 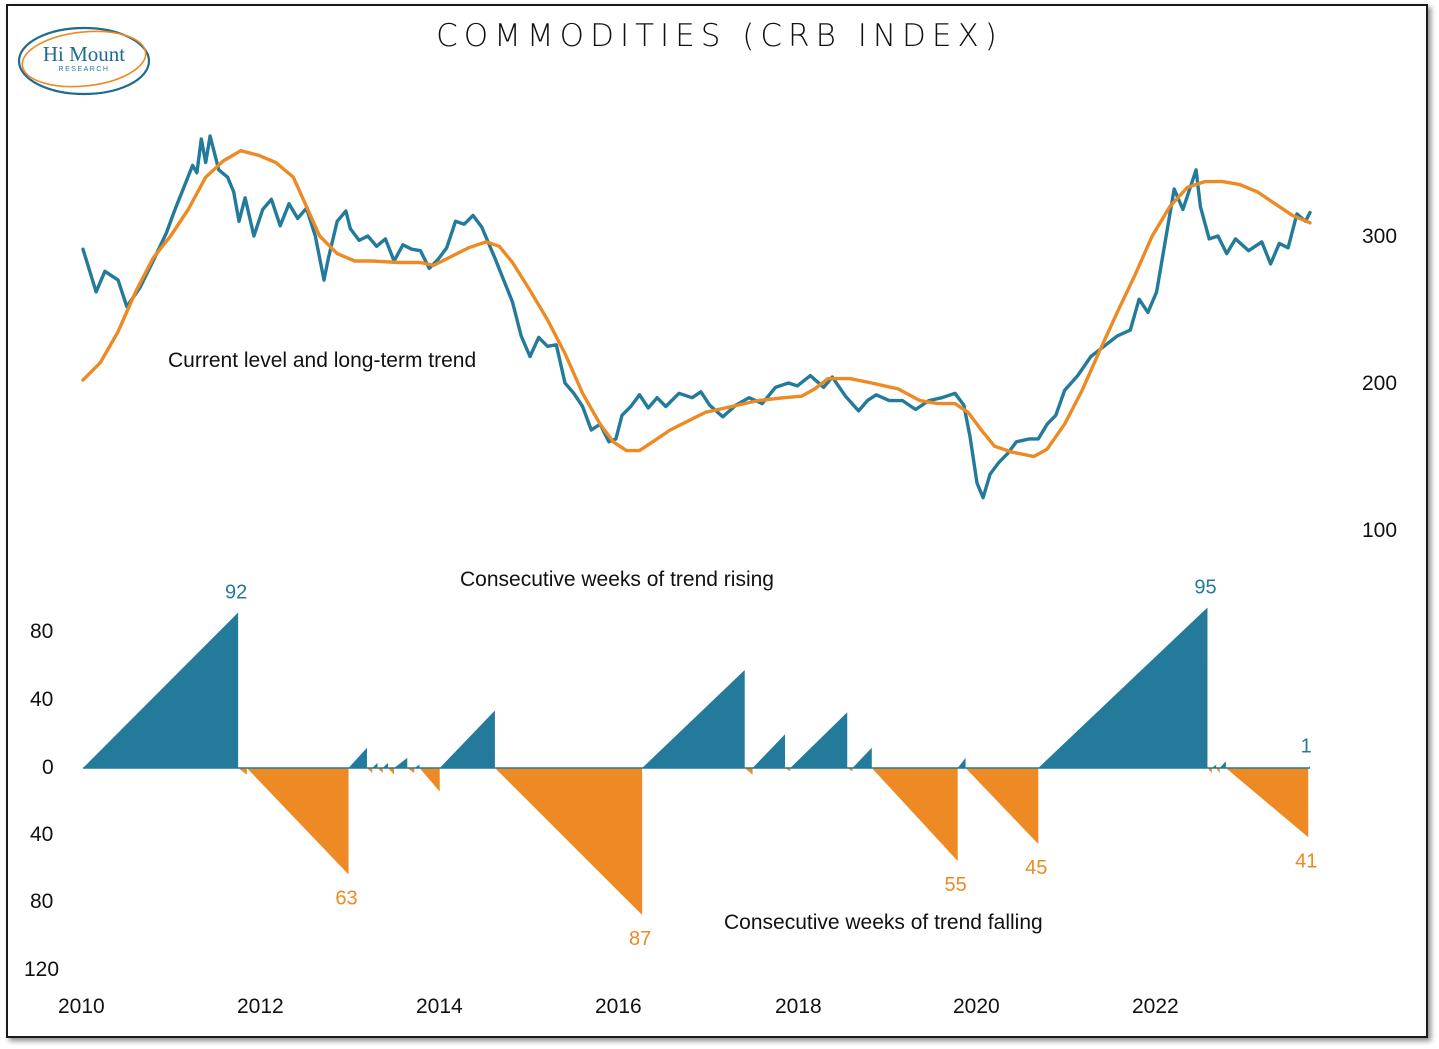 I want to click on rising-label: Consecutive weeks of trend rising, so click(x=617, y=579).